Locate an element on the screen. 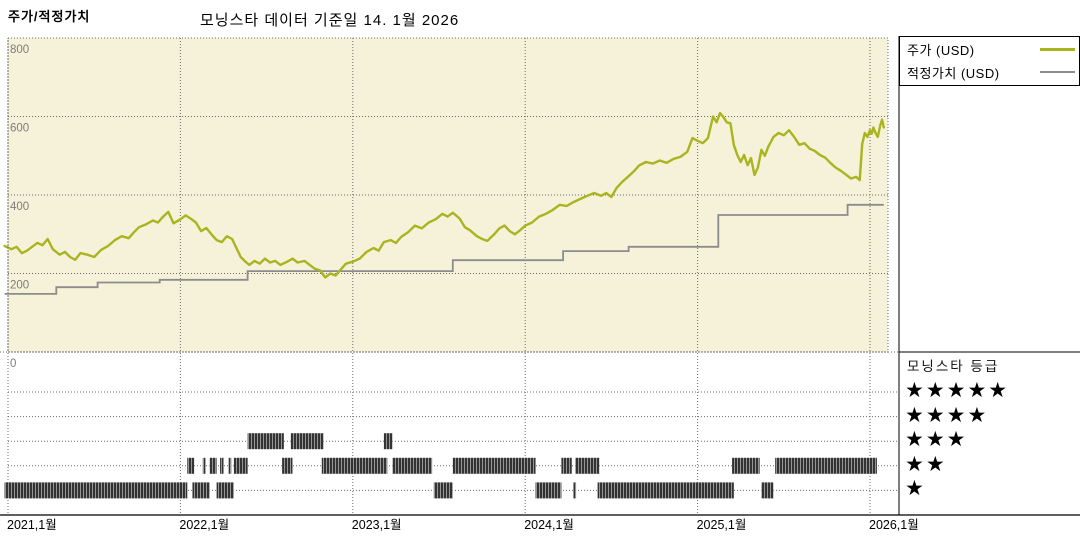 Image resolution: width=1080 pixels, height=540 pixels. rating-legend-row-4-stars: ★★★★ is located at coordinates (947, 415).